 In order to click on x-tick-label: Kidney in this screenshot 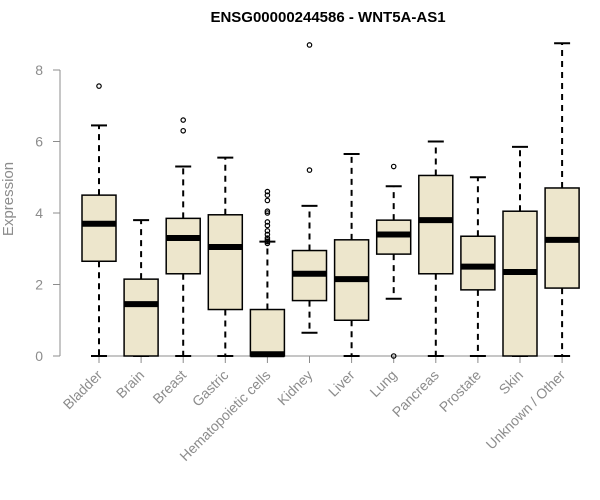, I will do `click(295, 388)`.